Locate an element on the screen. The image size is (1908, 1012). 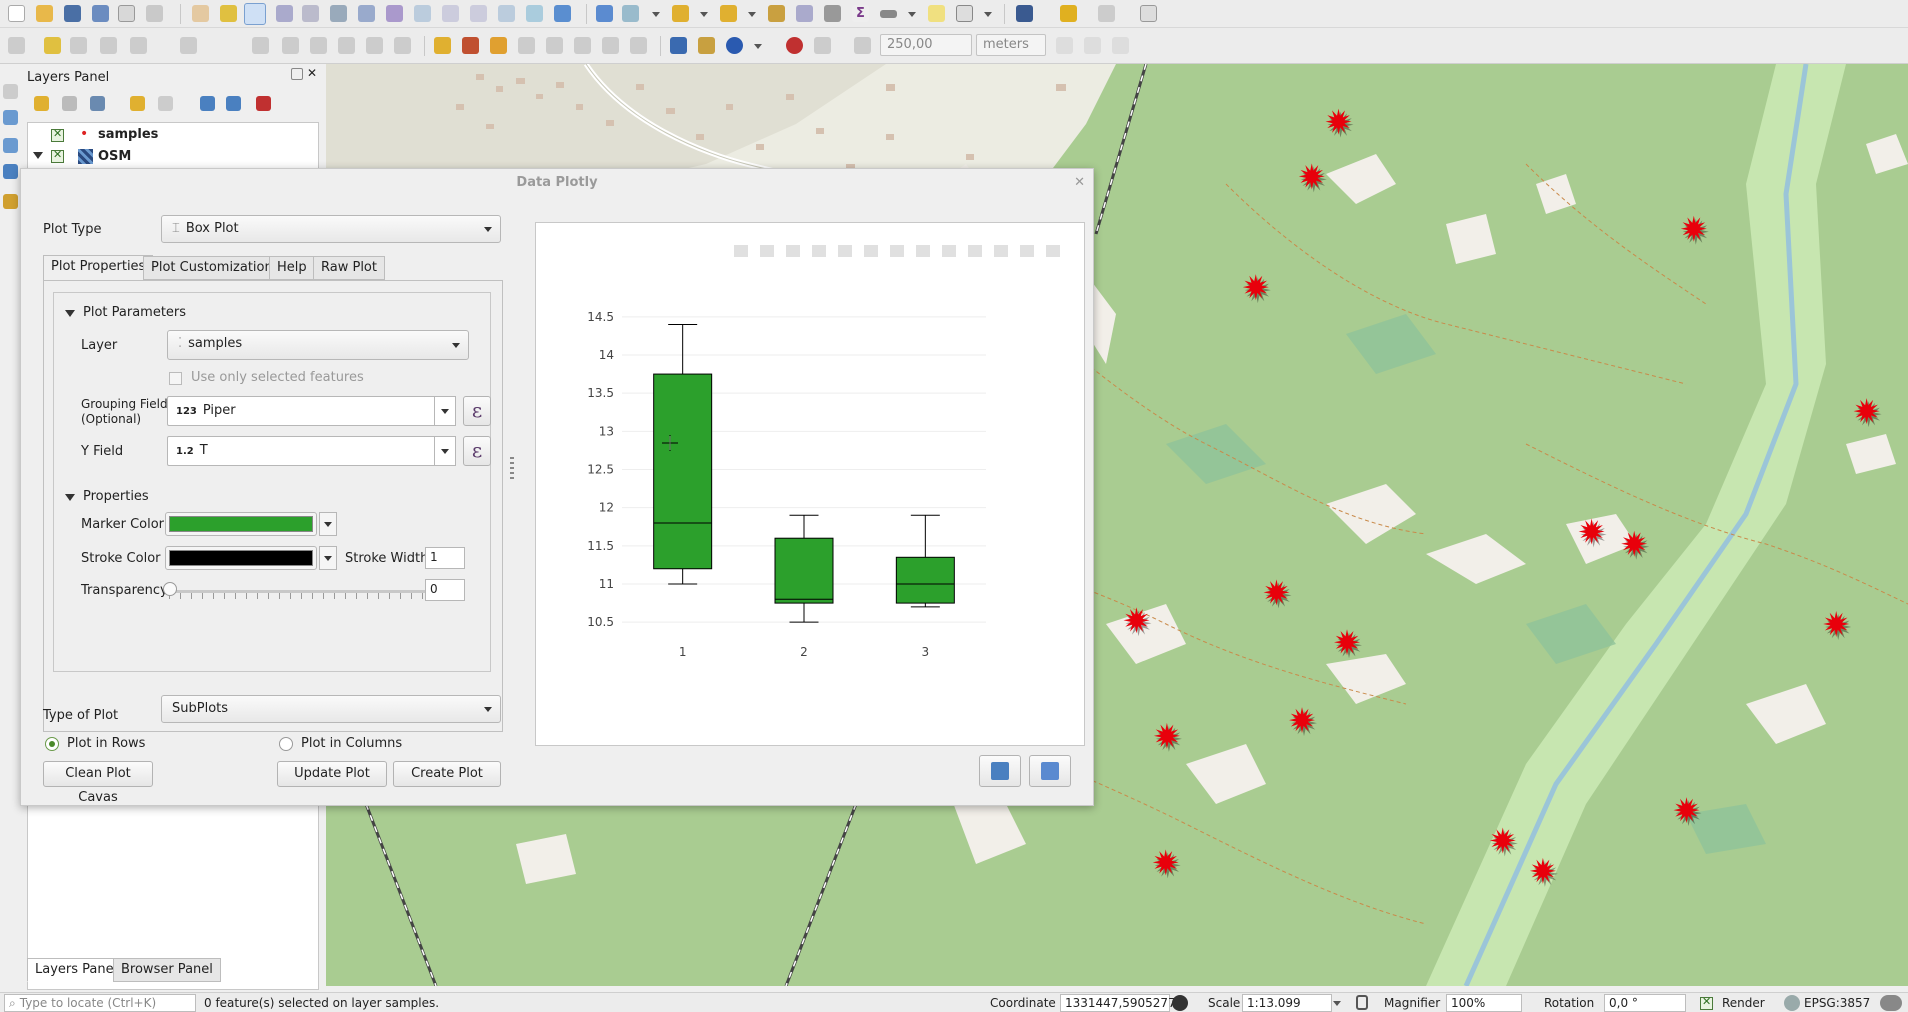
tab-browser-panel: Browser Panel is located at coordinates (167, 970).